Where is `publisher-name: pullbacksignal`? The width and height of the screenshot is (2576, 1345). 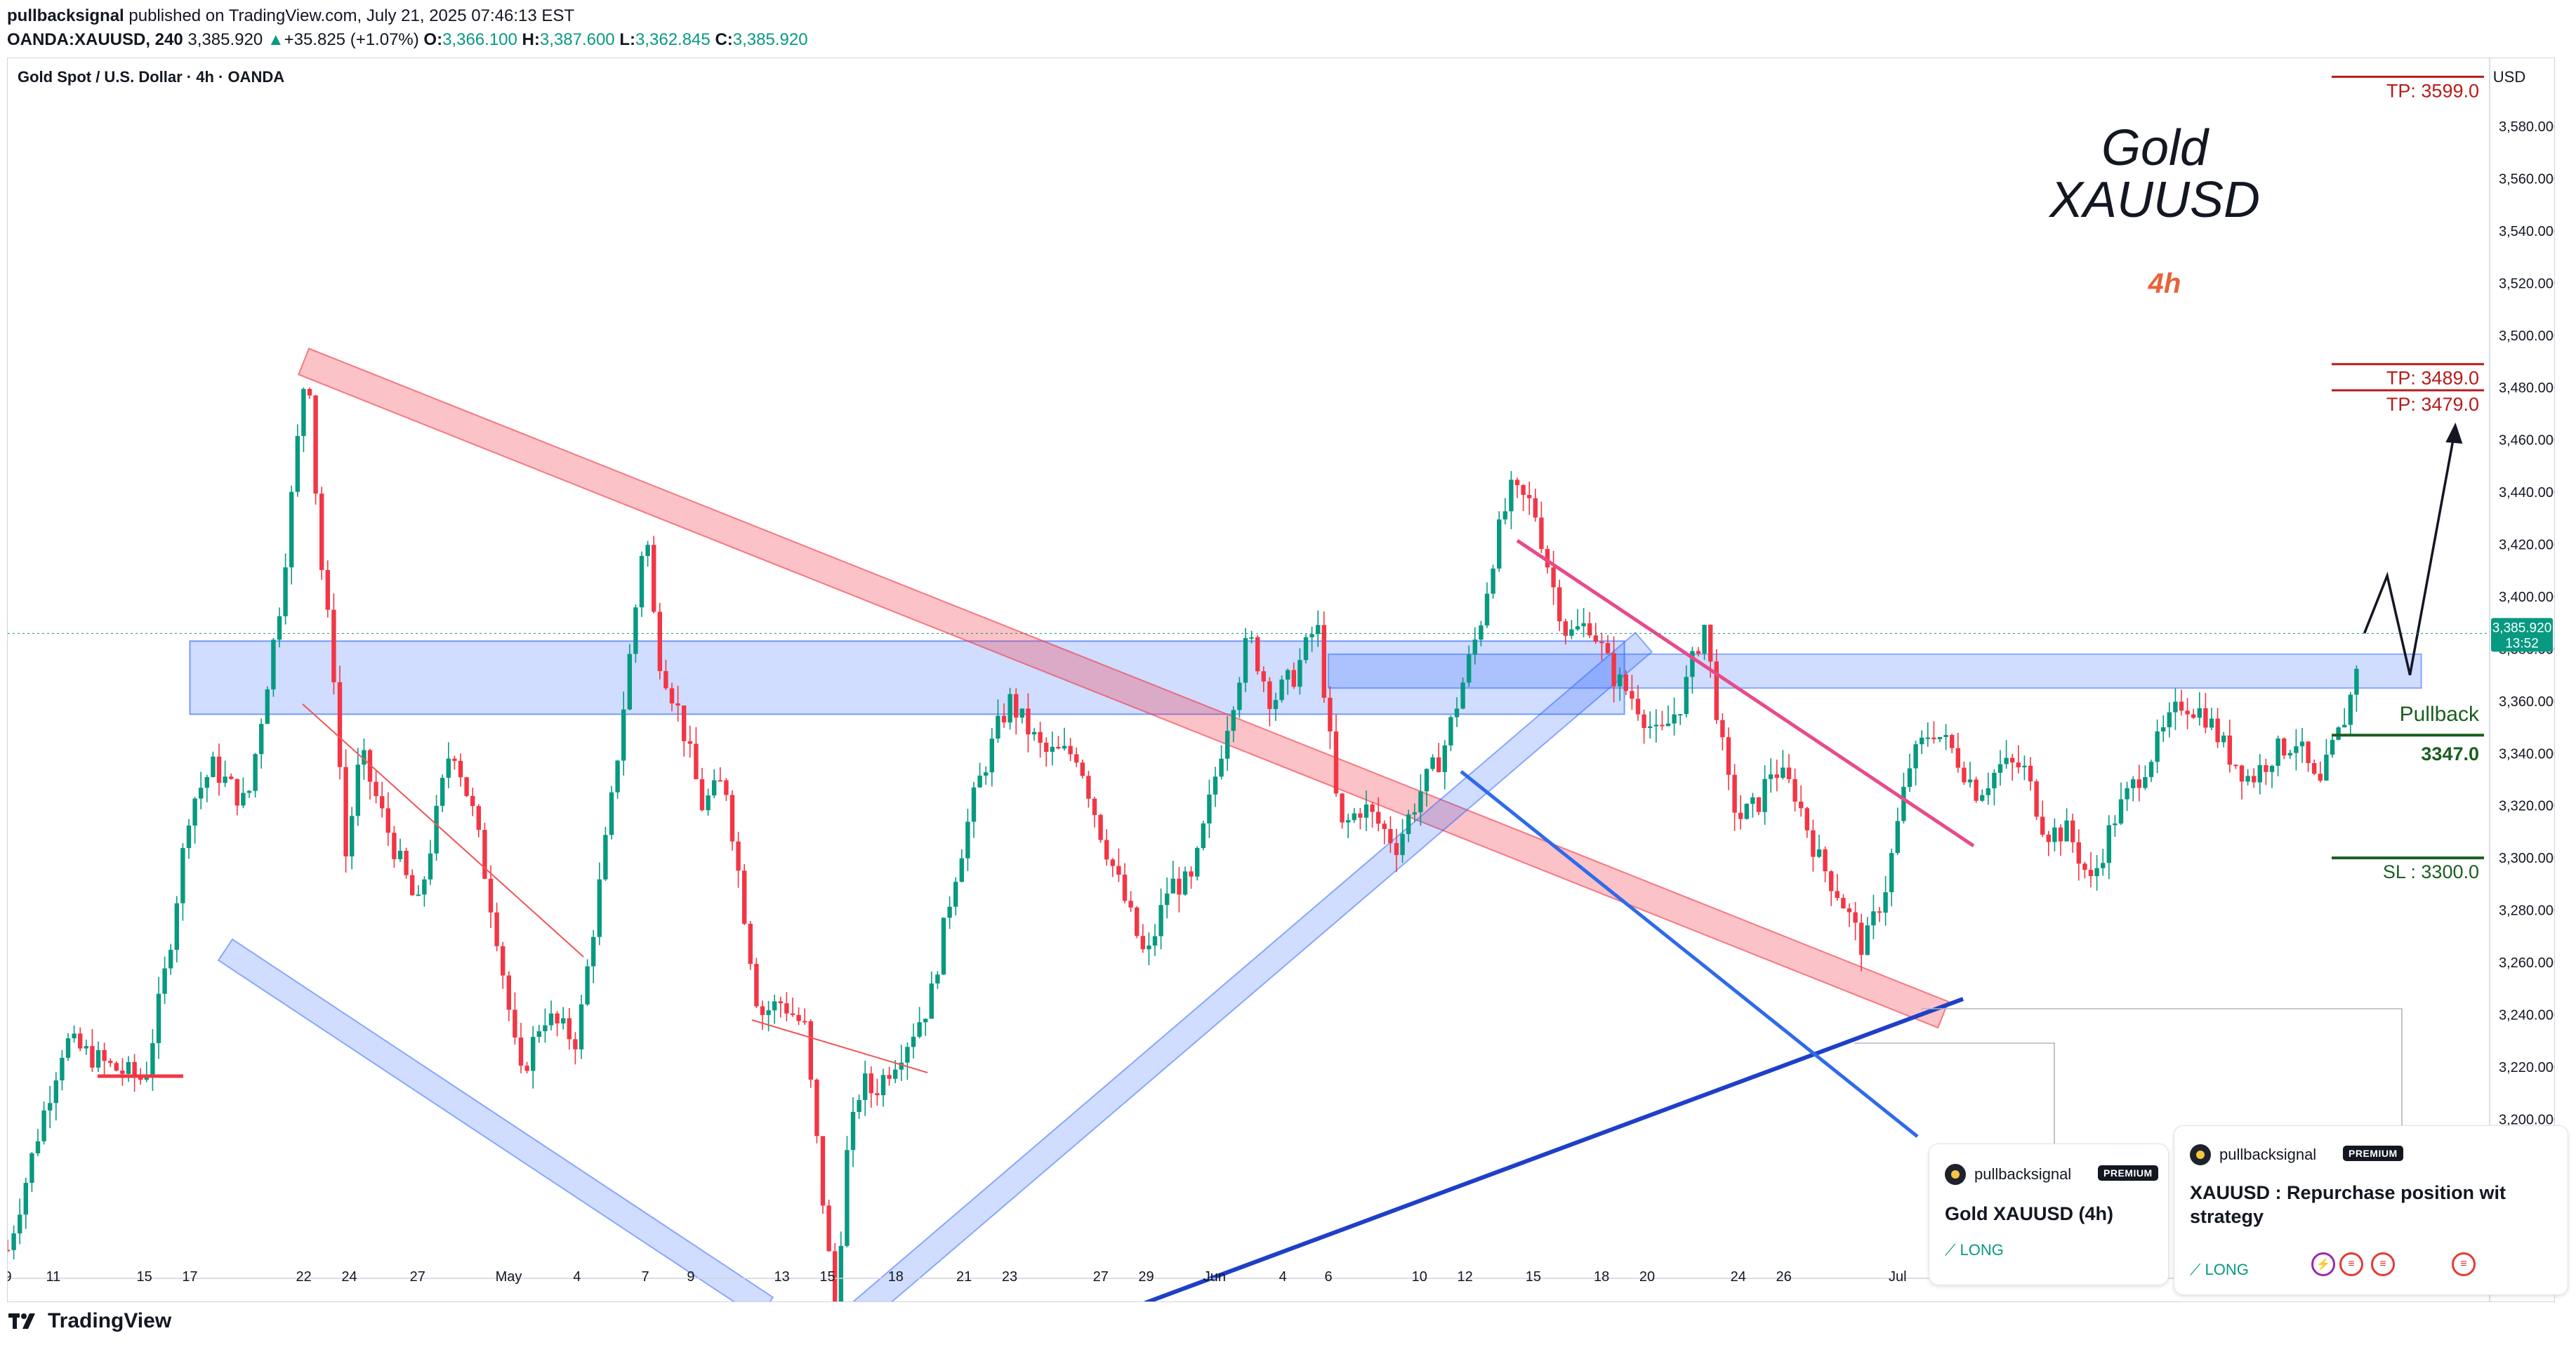
publisher-name: pullbacksignal is located at coordinates (65, 16).